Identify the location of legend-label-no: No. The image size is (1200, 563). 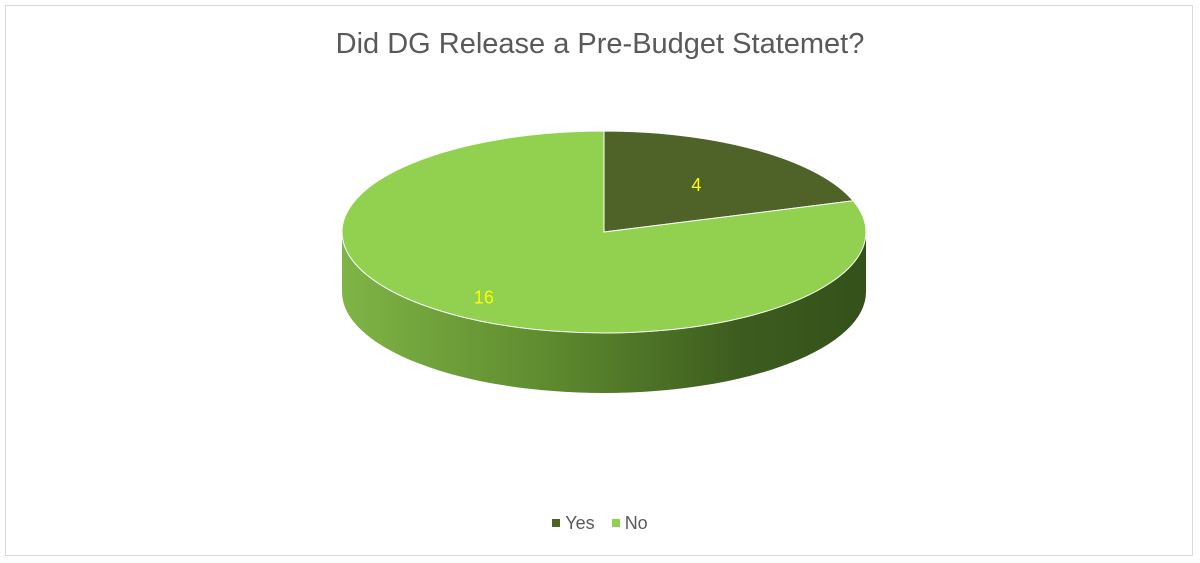
(636, 523).